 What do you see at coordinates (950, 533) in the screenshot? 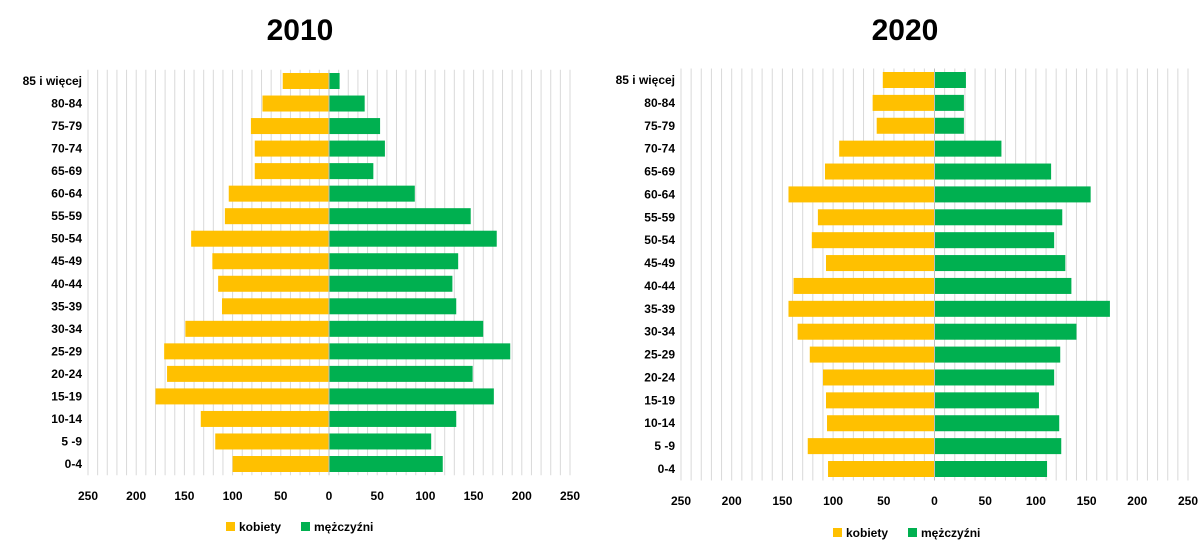
I see `legend-label-mezczyzni: mężczyźni` at bounding box center [950, 533].